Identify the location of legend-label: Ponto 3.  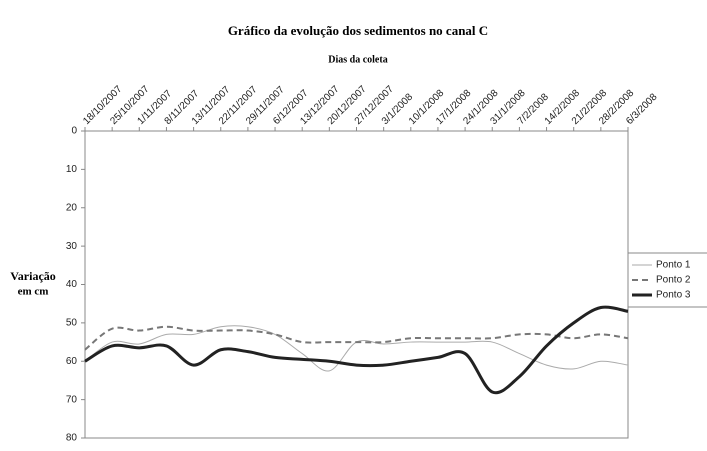
(673, 295).